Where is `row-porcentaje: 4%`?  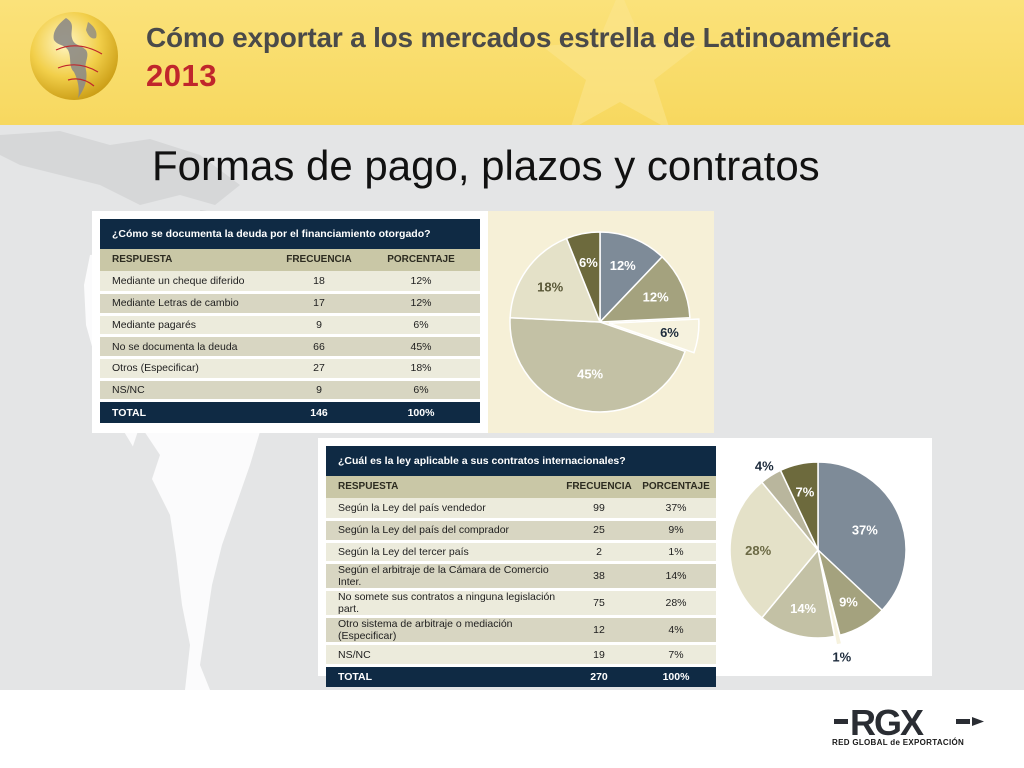
row-porcentaje: 4% is located at coordinates (676, 631).